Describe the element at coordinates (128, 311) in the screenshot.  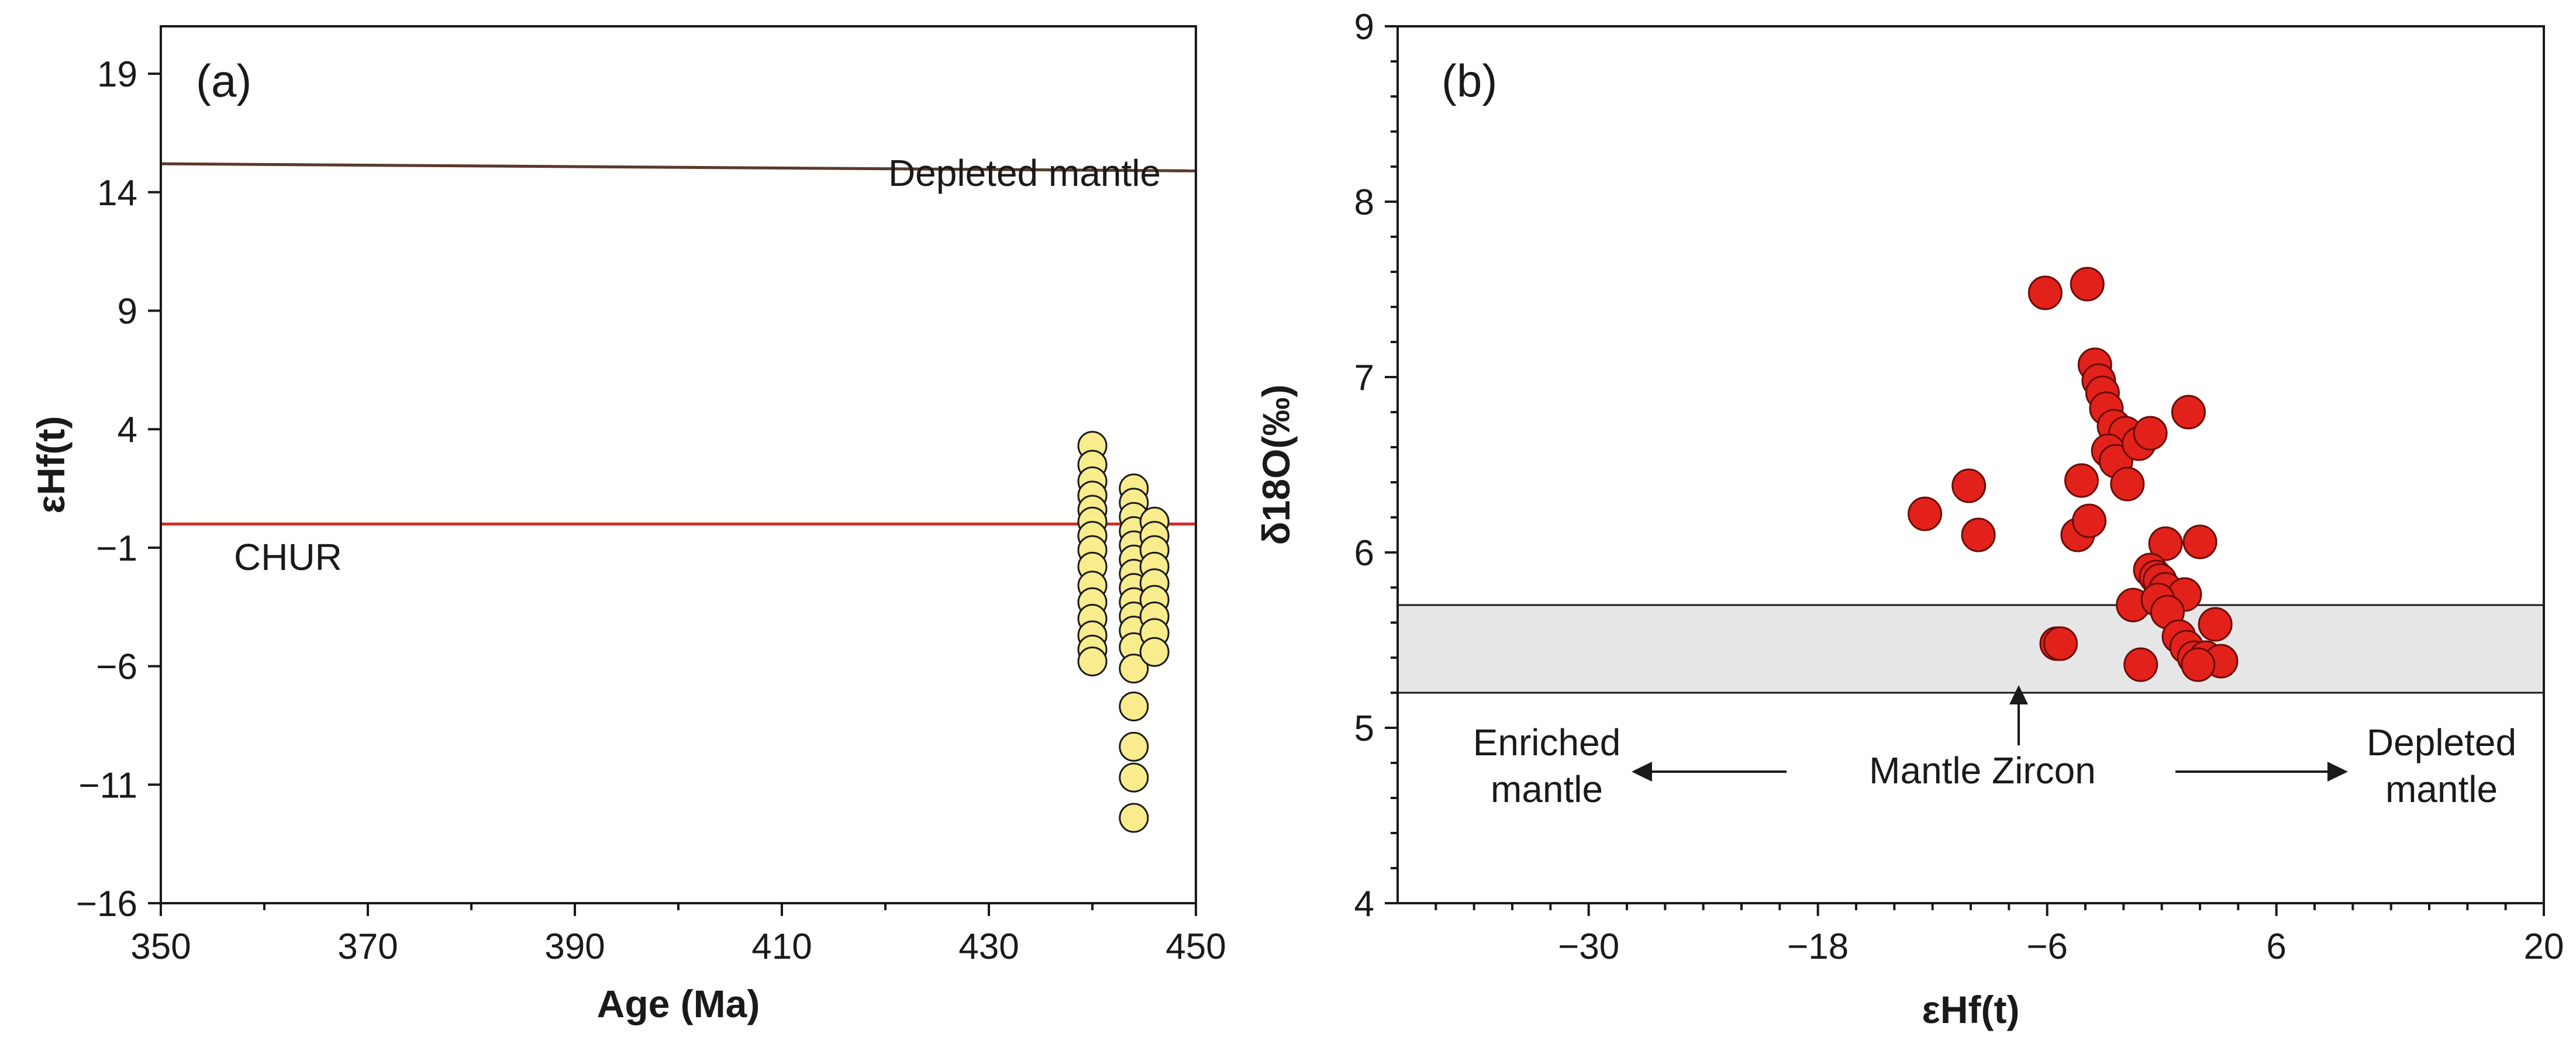
I see `panel-a-y-tick-label: 9` at that location.